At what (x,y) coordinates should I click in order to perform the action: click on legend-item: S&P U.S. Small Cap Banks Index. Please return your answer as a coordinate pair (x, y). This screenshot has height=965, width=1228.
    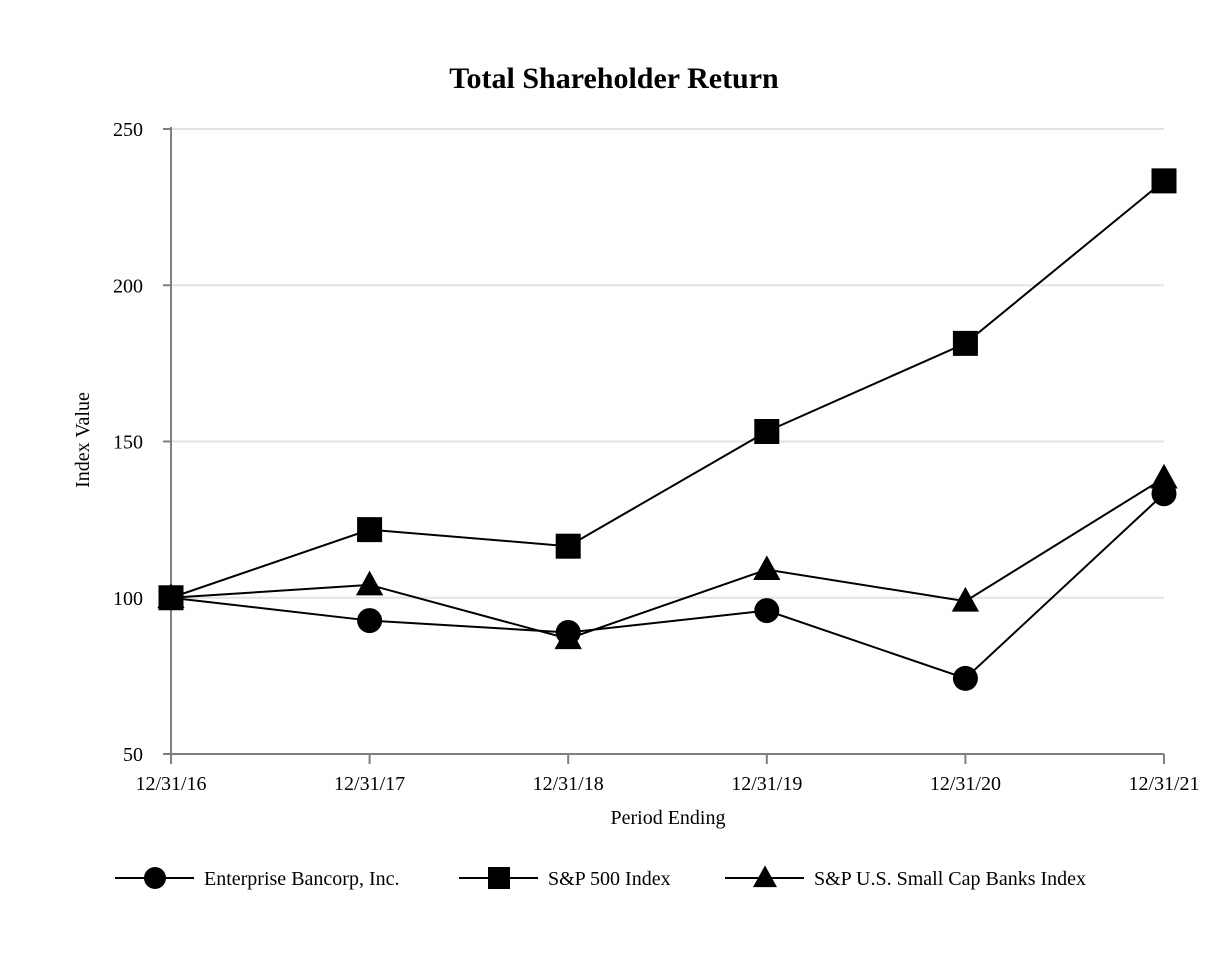
    Looking at the image, I should click on (905, 877).